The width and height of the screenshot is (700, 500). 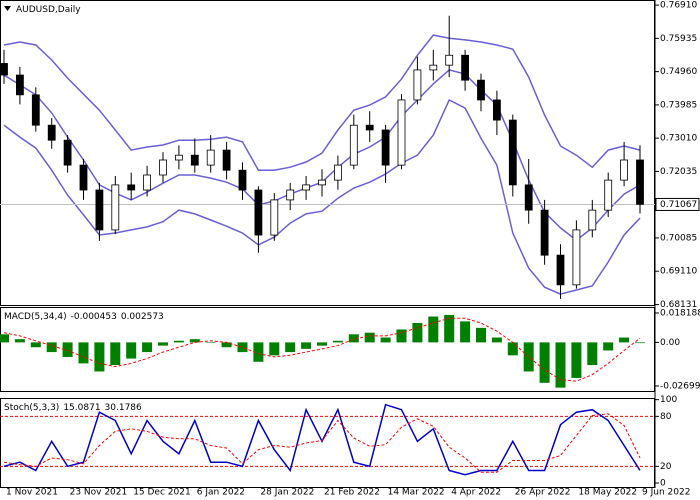 What do you see at coordinates (416, 493) in the screenshot?
I see `x-tick-label: 14 Mar 2022` at bounding box center [416, 493].